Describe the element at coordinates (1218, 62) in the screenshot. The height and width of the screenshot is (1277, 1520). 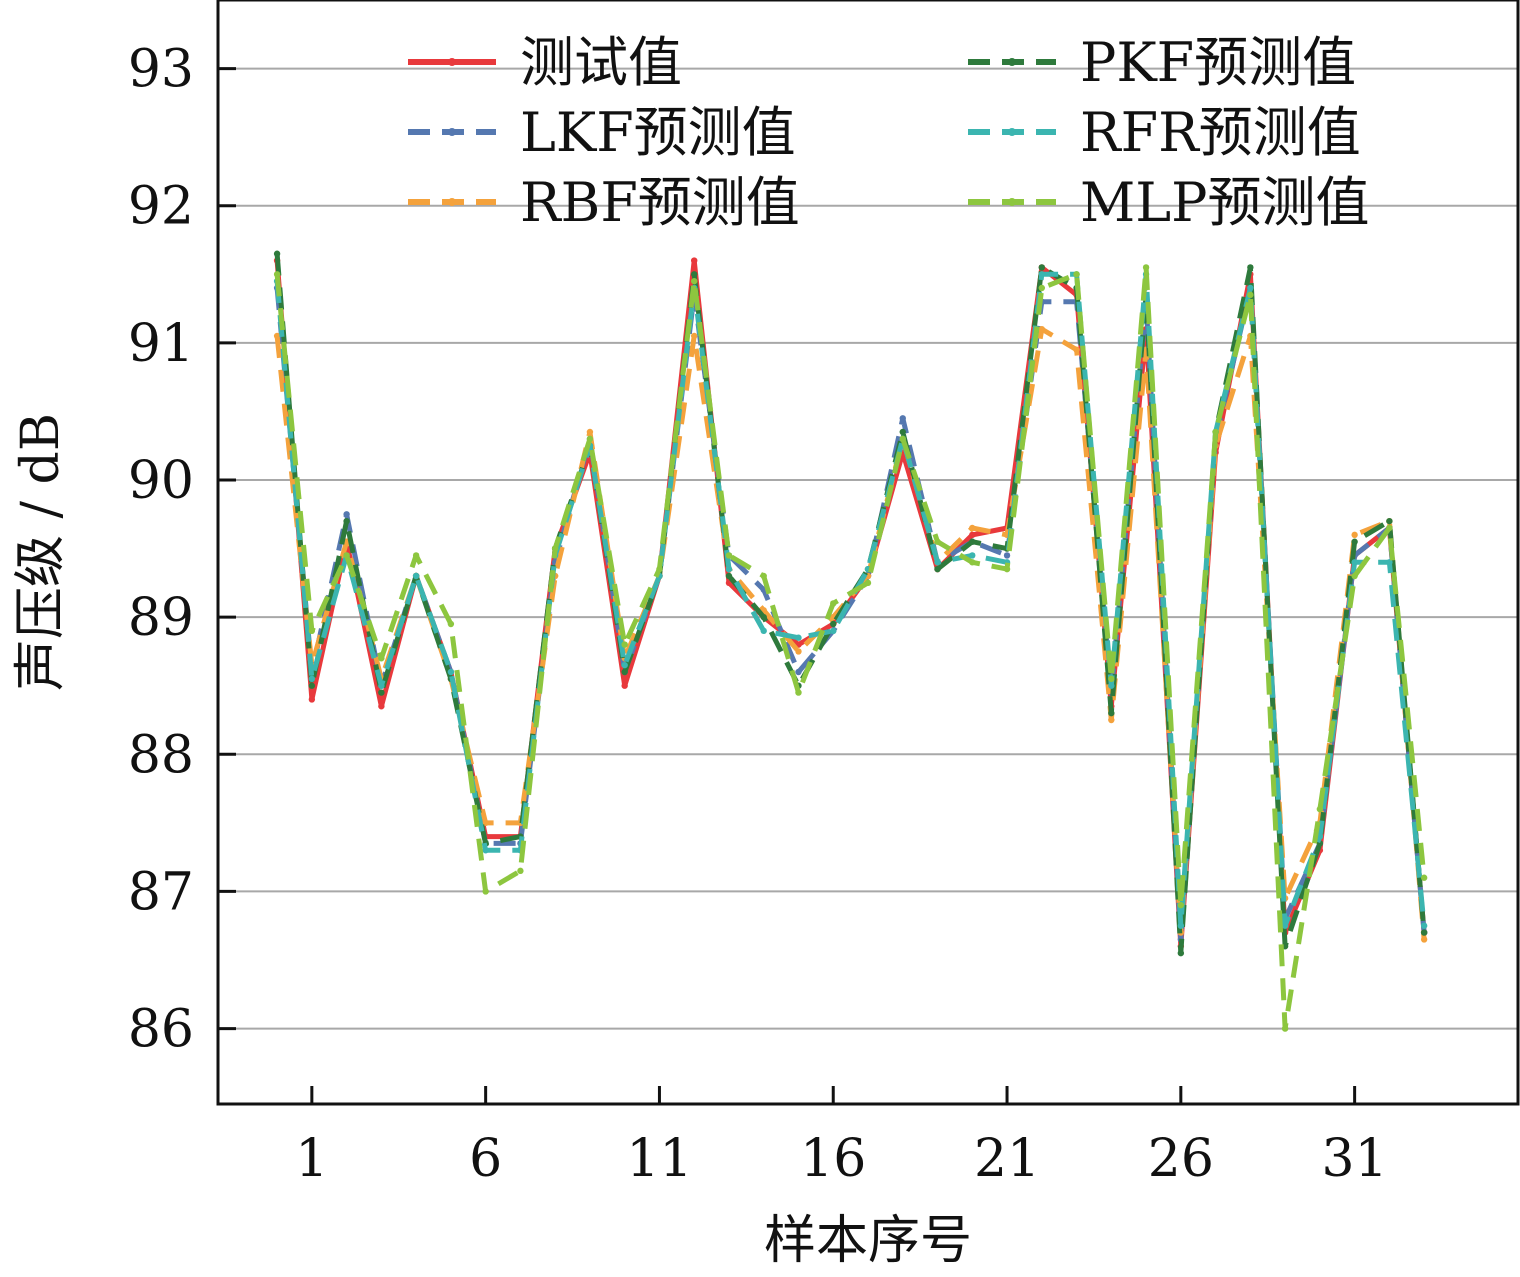
I see `legend-label: PKF预测值` at that location.